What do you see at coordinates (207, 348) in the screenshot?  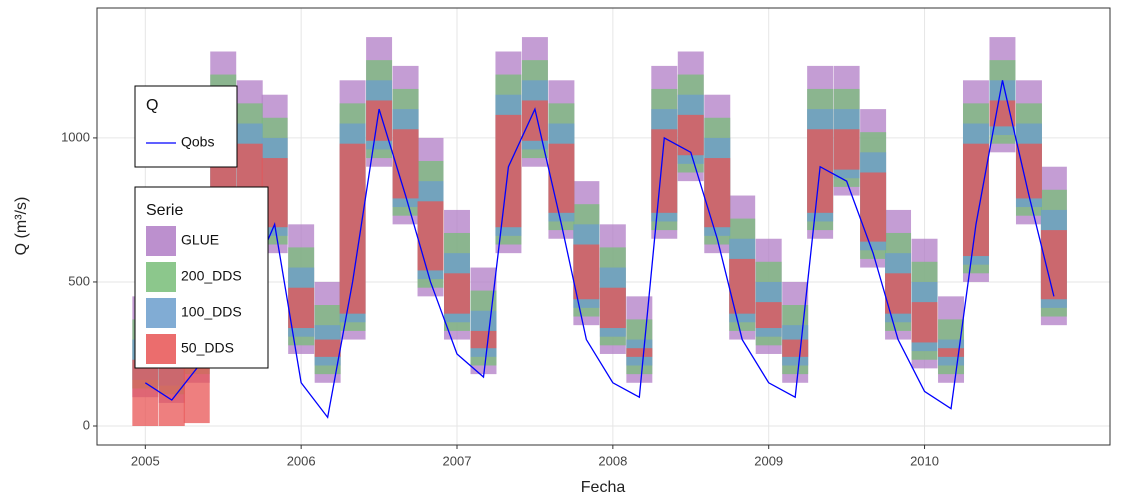 I see `legend-label: 50_DDS` at bounding box center [207, 348].